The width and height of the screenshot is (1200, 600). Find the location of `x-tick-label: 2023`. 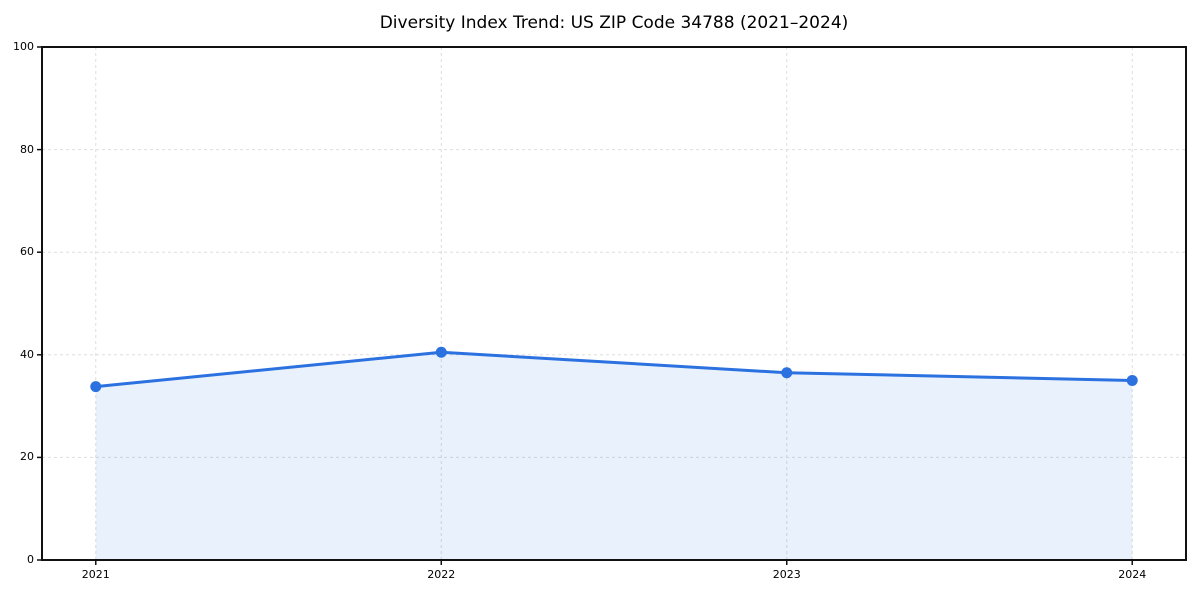

x-tick-label: 2023 is located at coordinates (786, 574).